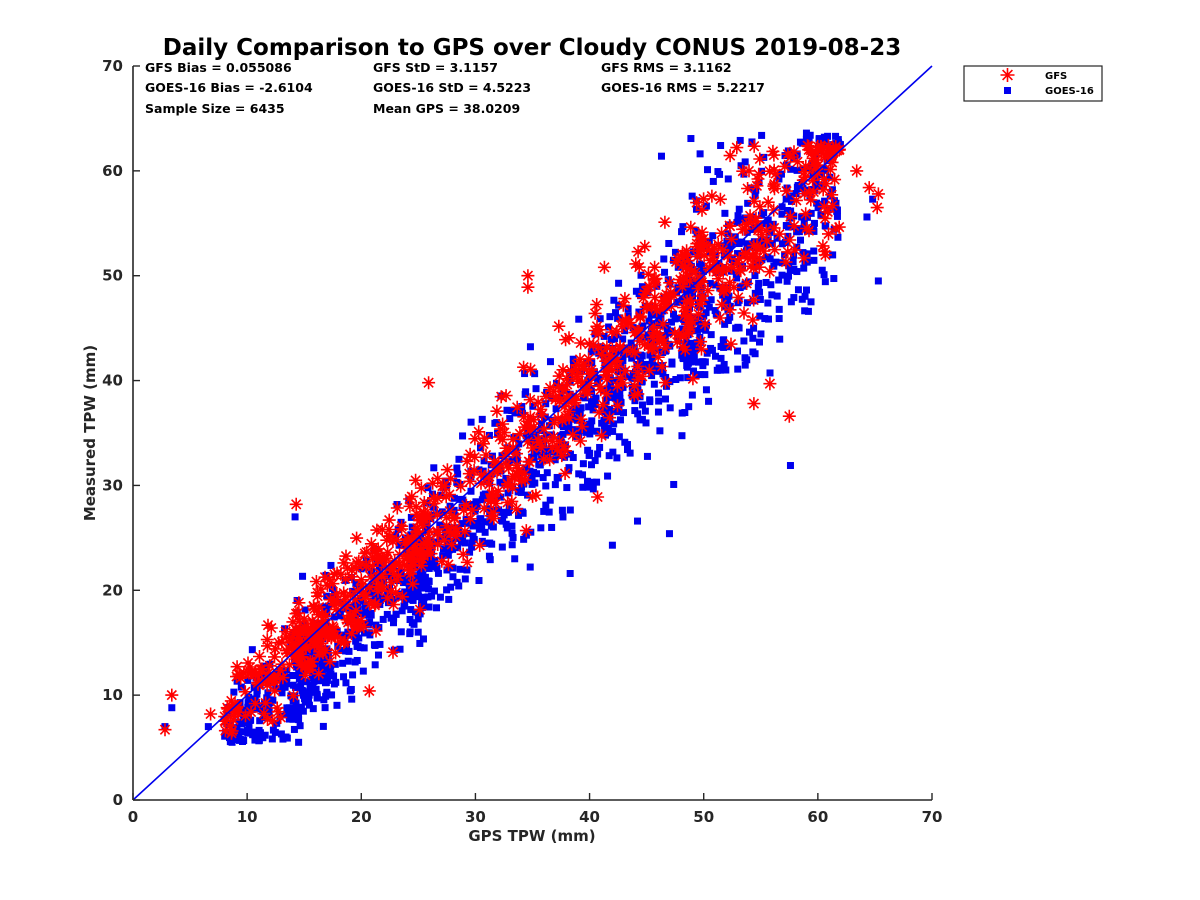 The height and width of the screenshot is (900, 1200). Describe the element at coordinates (1033, 83) in the screenshot. I see `legend-box` at that location.